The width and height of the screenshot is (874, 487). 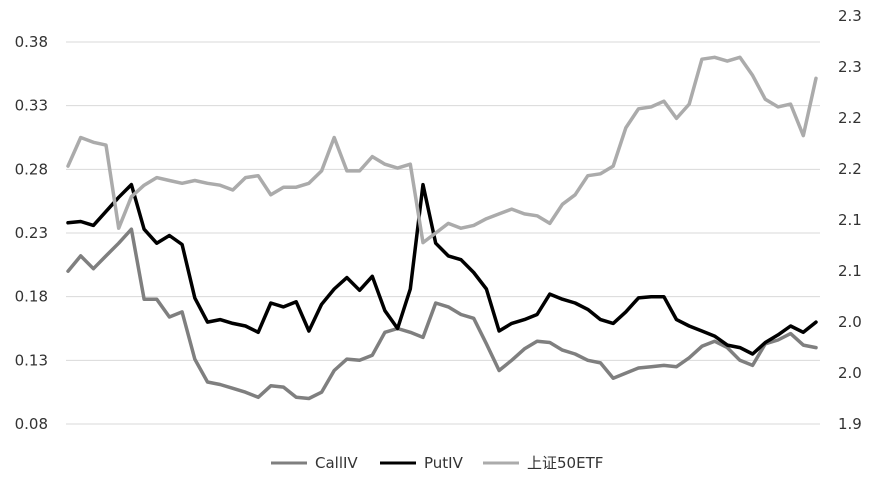 I want to click on legend-label-etf: 上证50ETF, so click(x=565, y=463).